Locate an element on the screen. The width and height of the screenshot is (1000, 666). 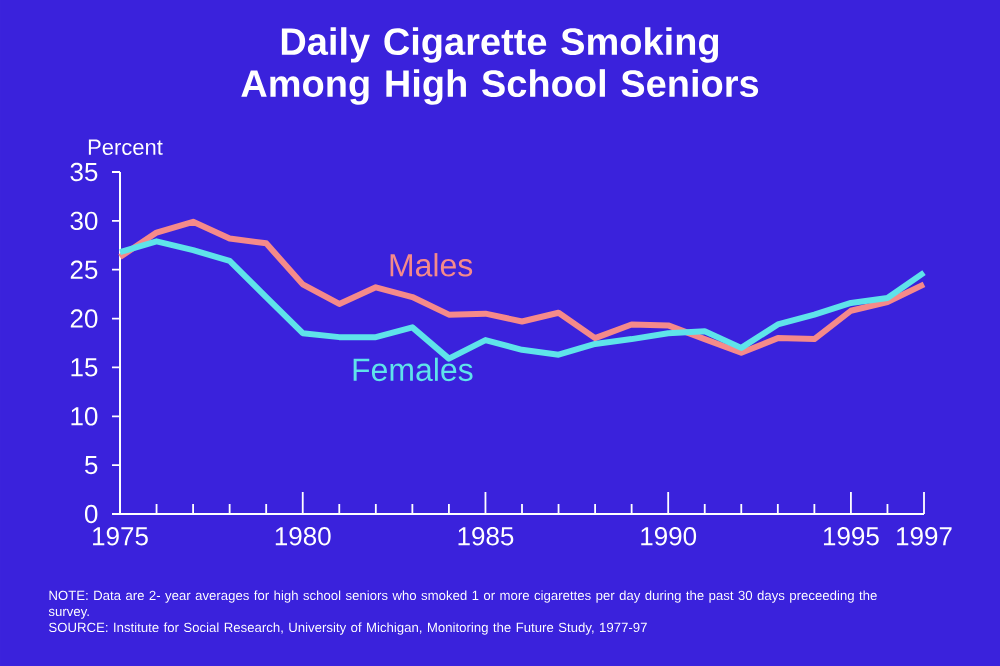
y-axis-title: Percent is located at coordinates (125, 147).